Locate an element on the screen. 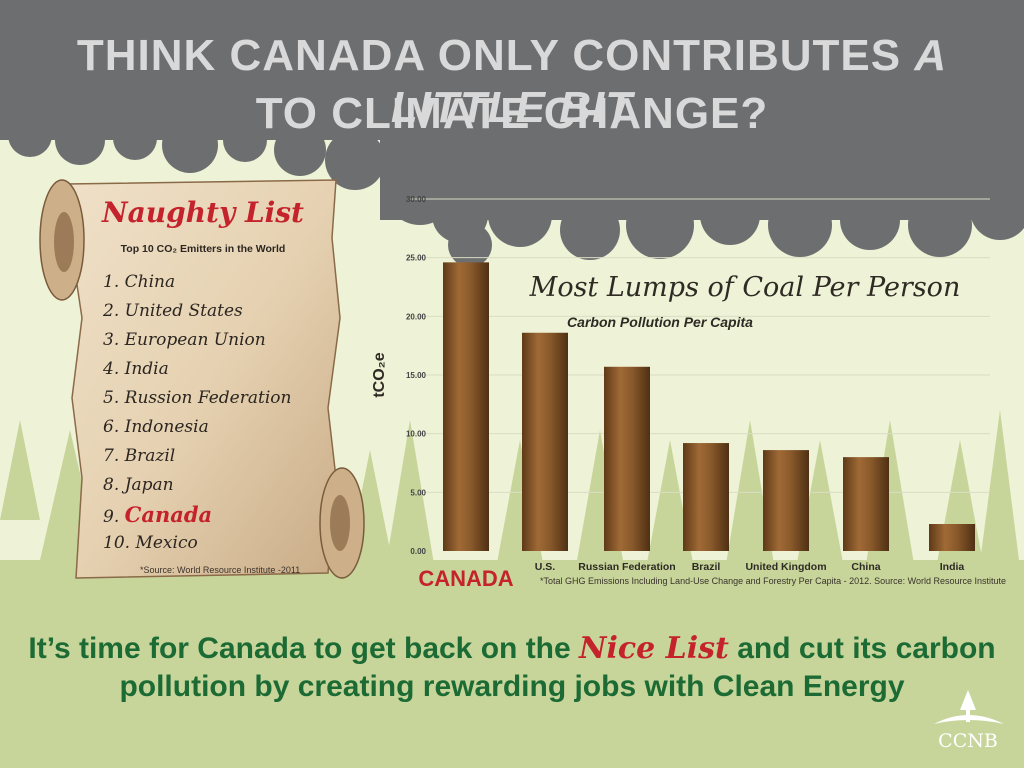 The image size is (1024, 768). bar-india is located at coordinates (952, 537).